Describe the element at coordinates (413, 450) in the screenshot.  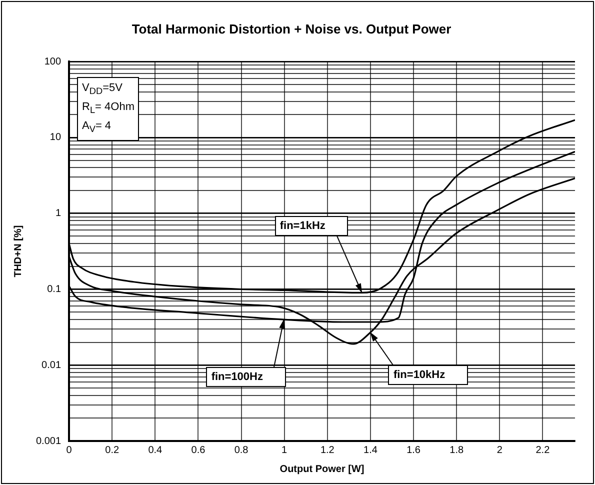
I see `x-tick-label: 1.6` at that location.